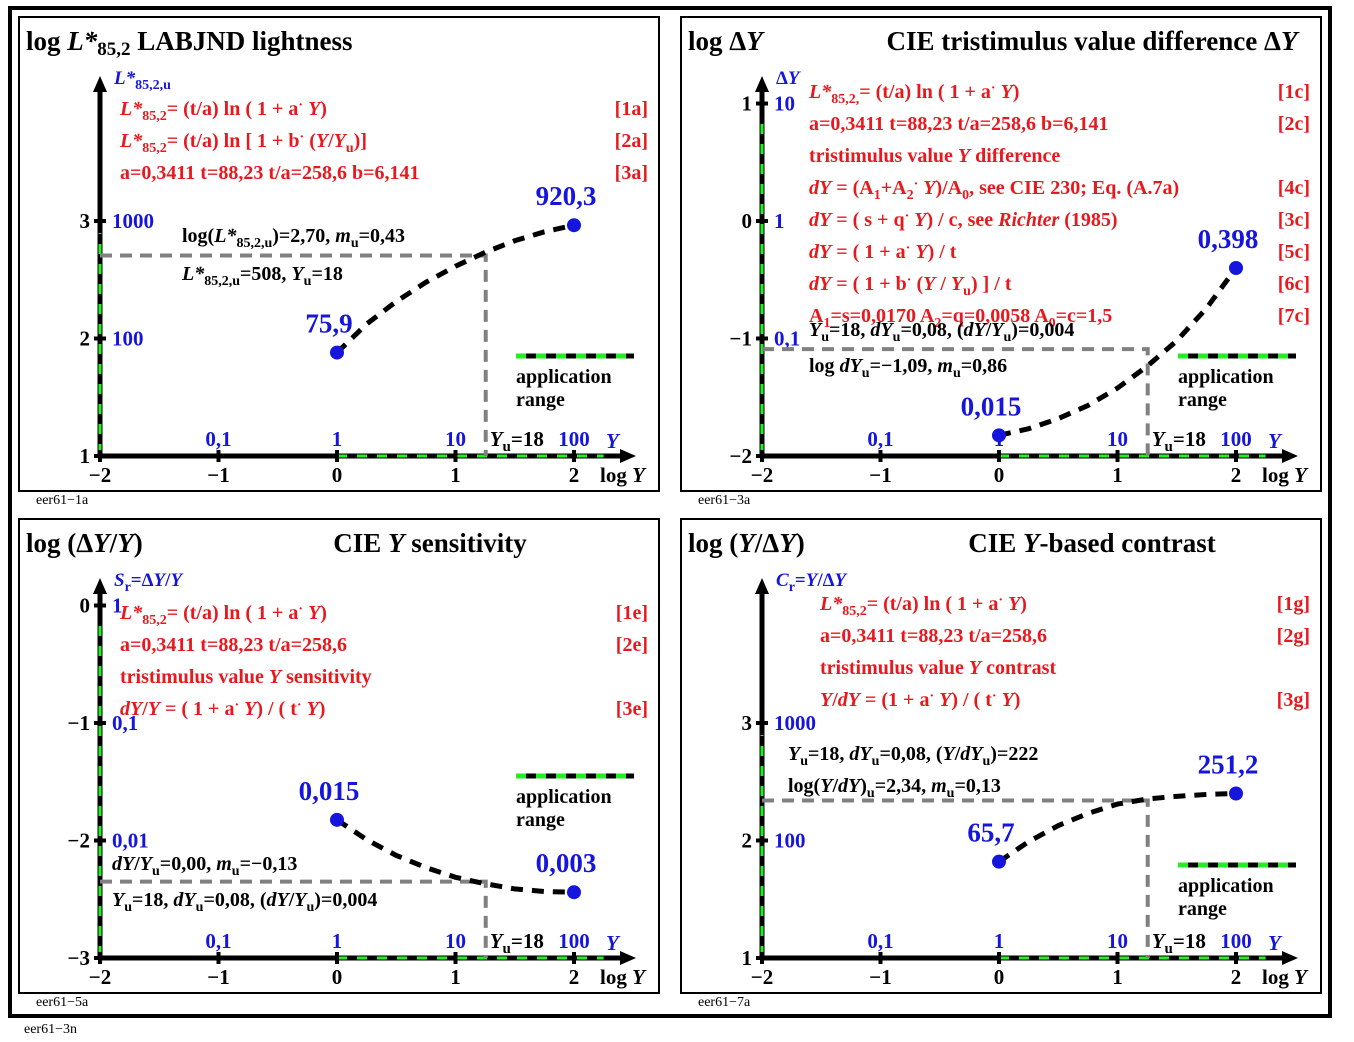 The height and width of the screenshot is (1042, 1354). Describe the element at coordinates (360, 543) in the screenshot. I see `text-run: CIE` at that location.